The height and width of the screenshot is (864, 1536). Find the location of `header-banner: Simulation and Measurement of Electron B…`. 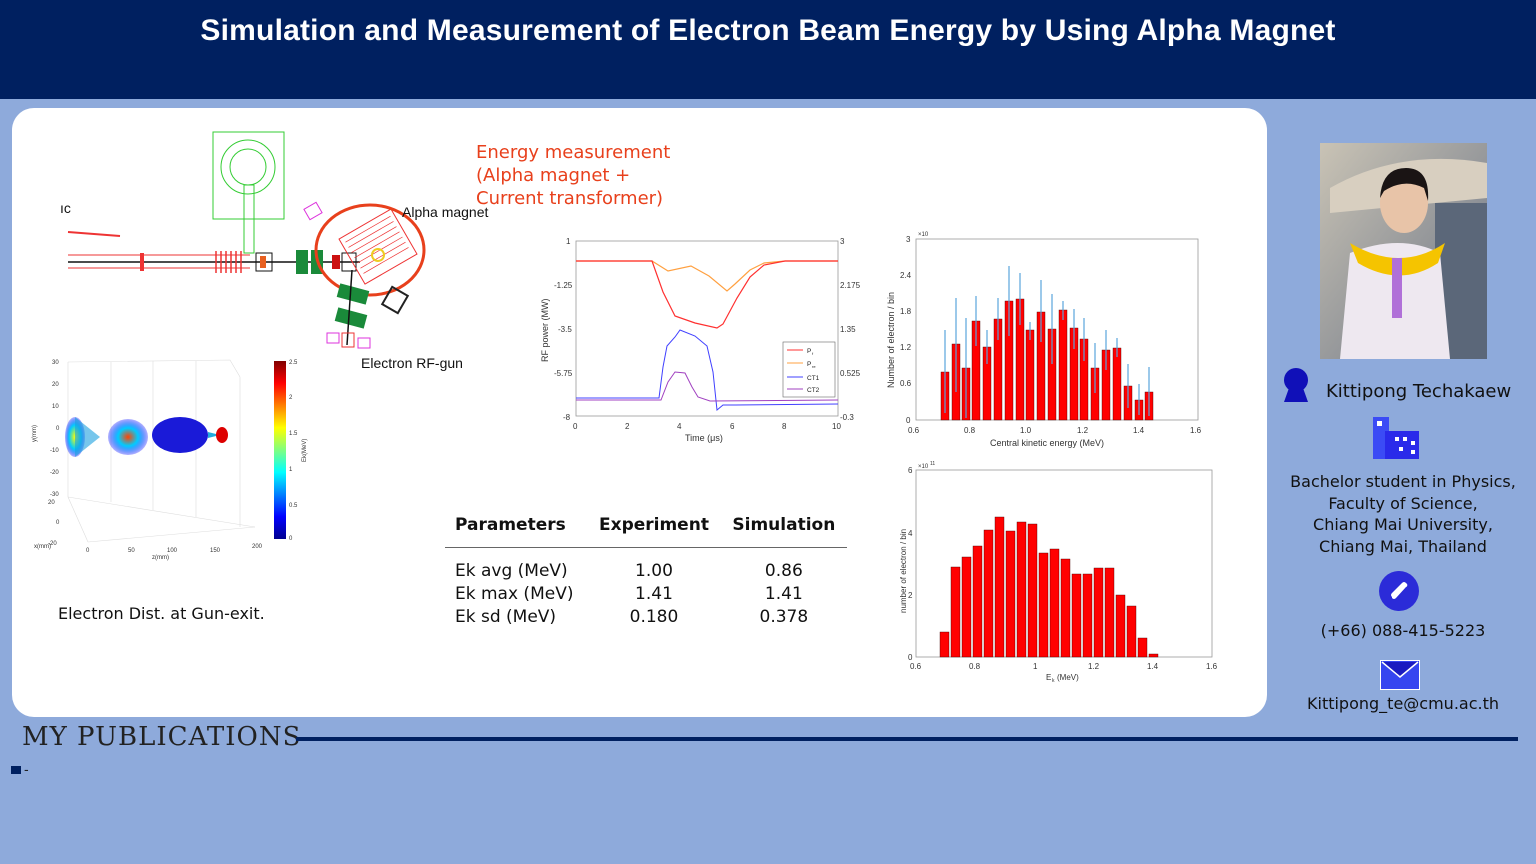

header-banner: Simulation and Measurement of Electron B… is located at coordinates (768, 49).